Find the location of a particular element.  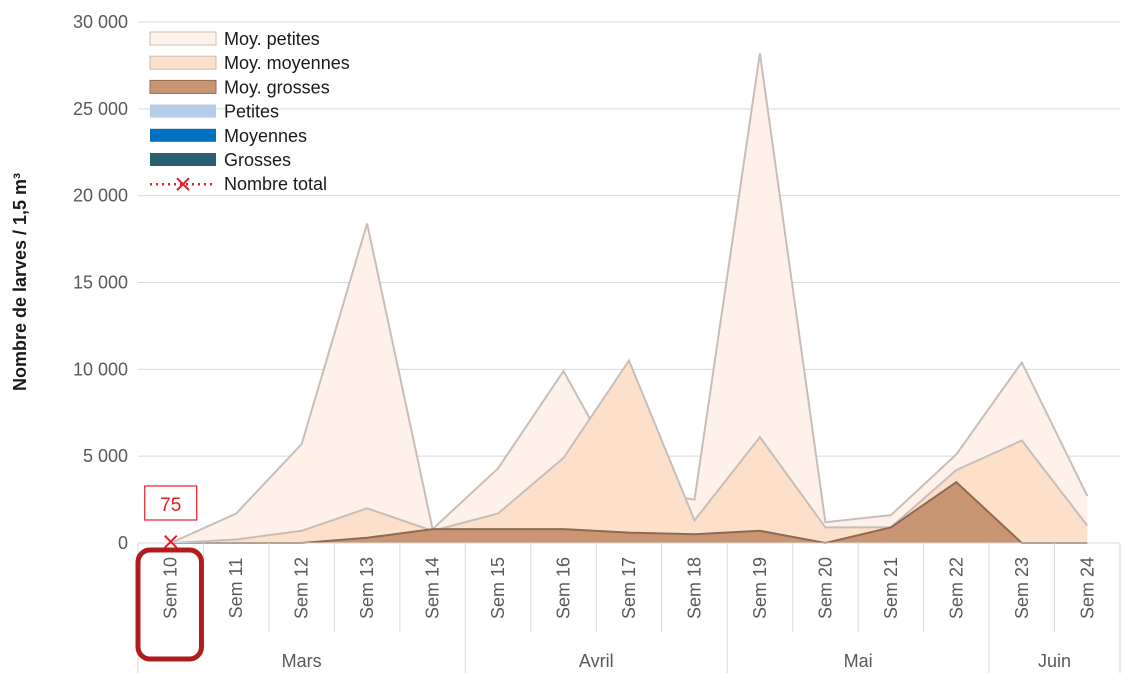

month-label: Mars is located at coordinates (302, 661).